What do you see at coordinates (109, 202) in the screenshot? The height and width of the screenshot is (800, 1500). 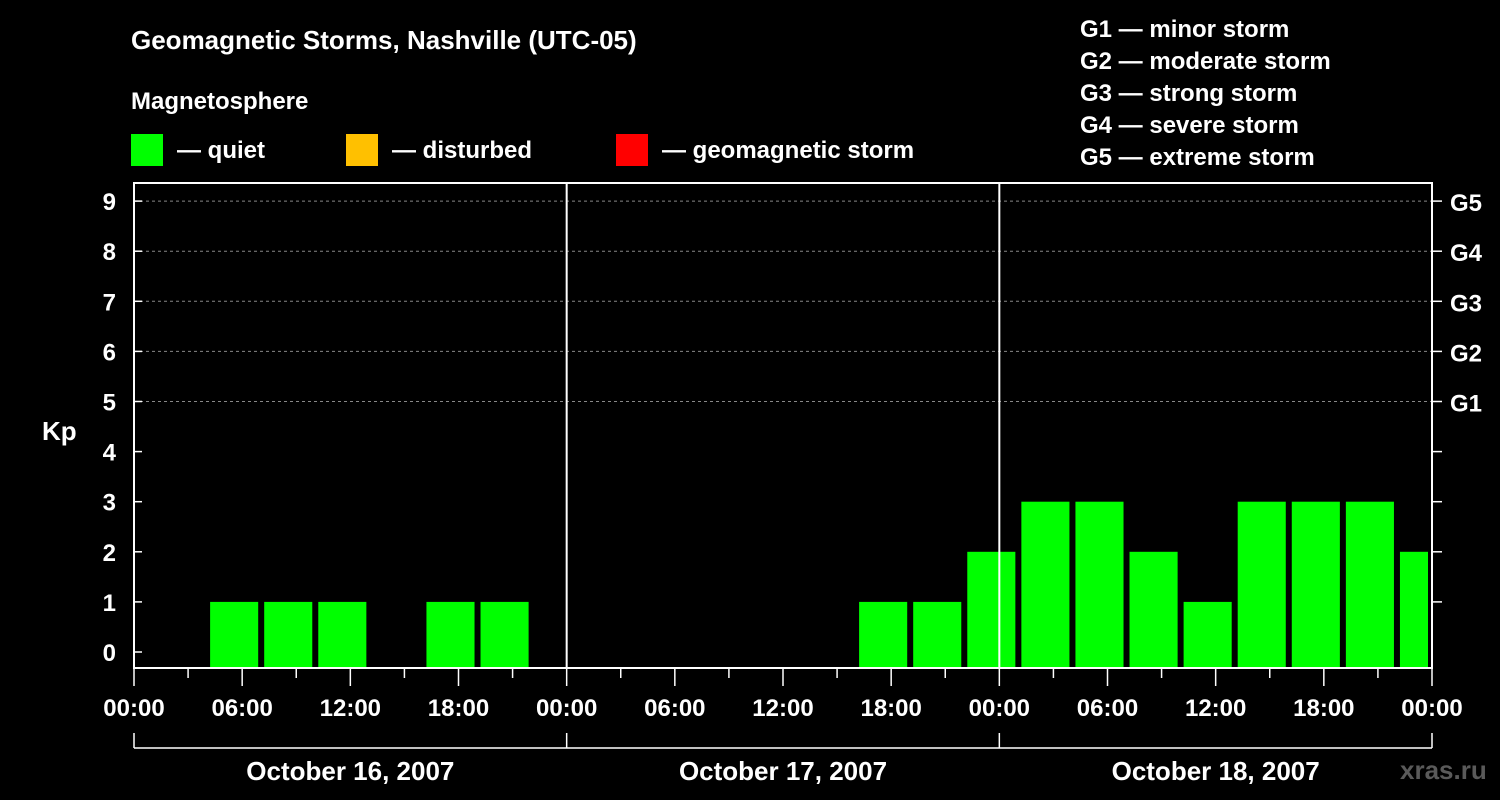 I see `y-tick-label: 9` at bounding box center [109, 202].